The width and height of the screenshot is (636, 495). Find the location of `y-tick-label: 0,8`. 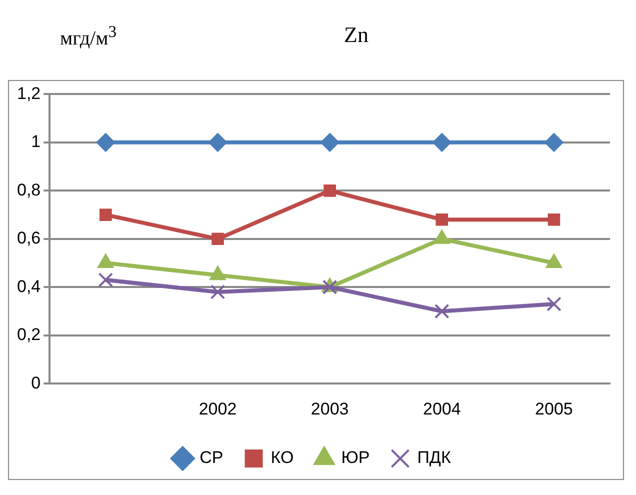

y-tick-label: 0,8 is located at coordinates (28, 190).